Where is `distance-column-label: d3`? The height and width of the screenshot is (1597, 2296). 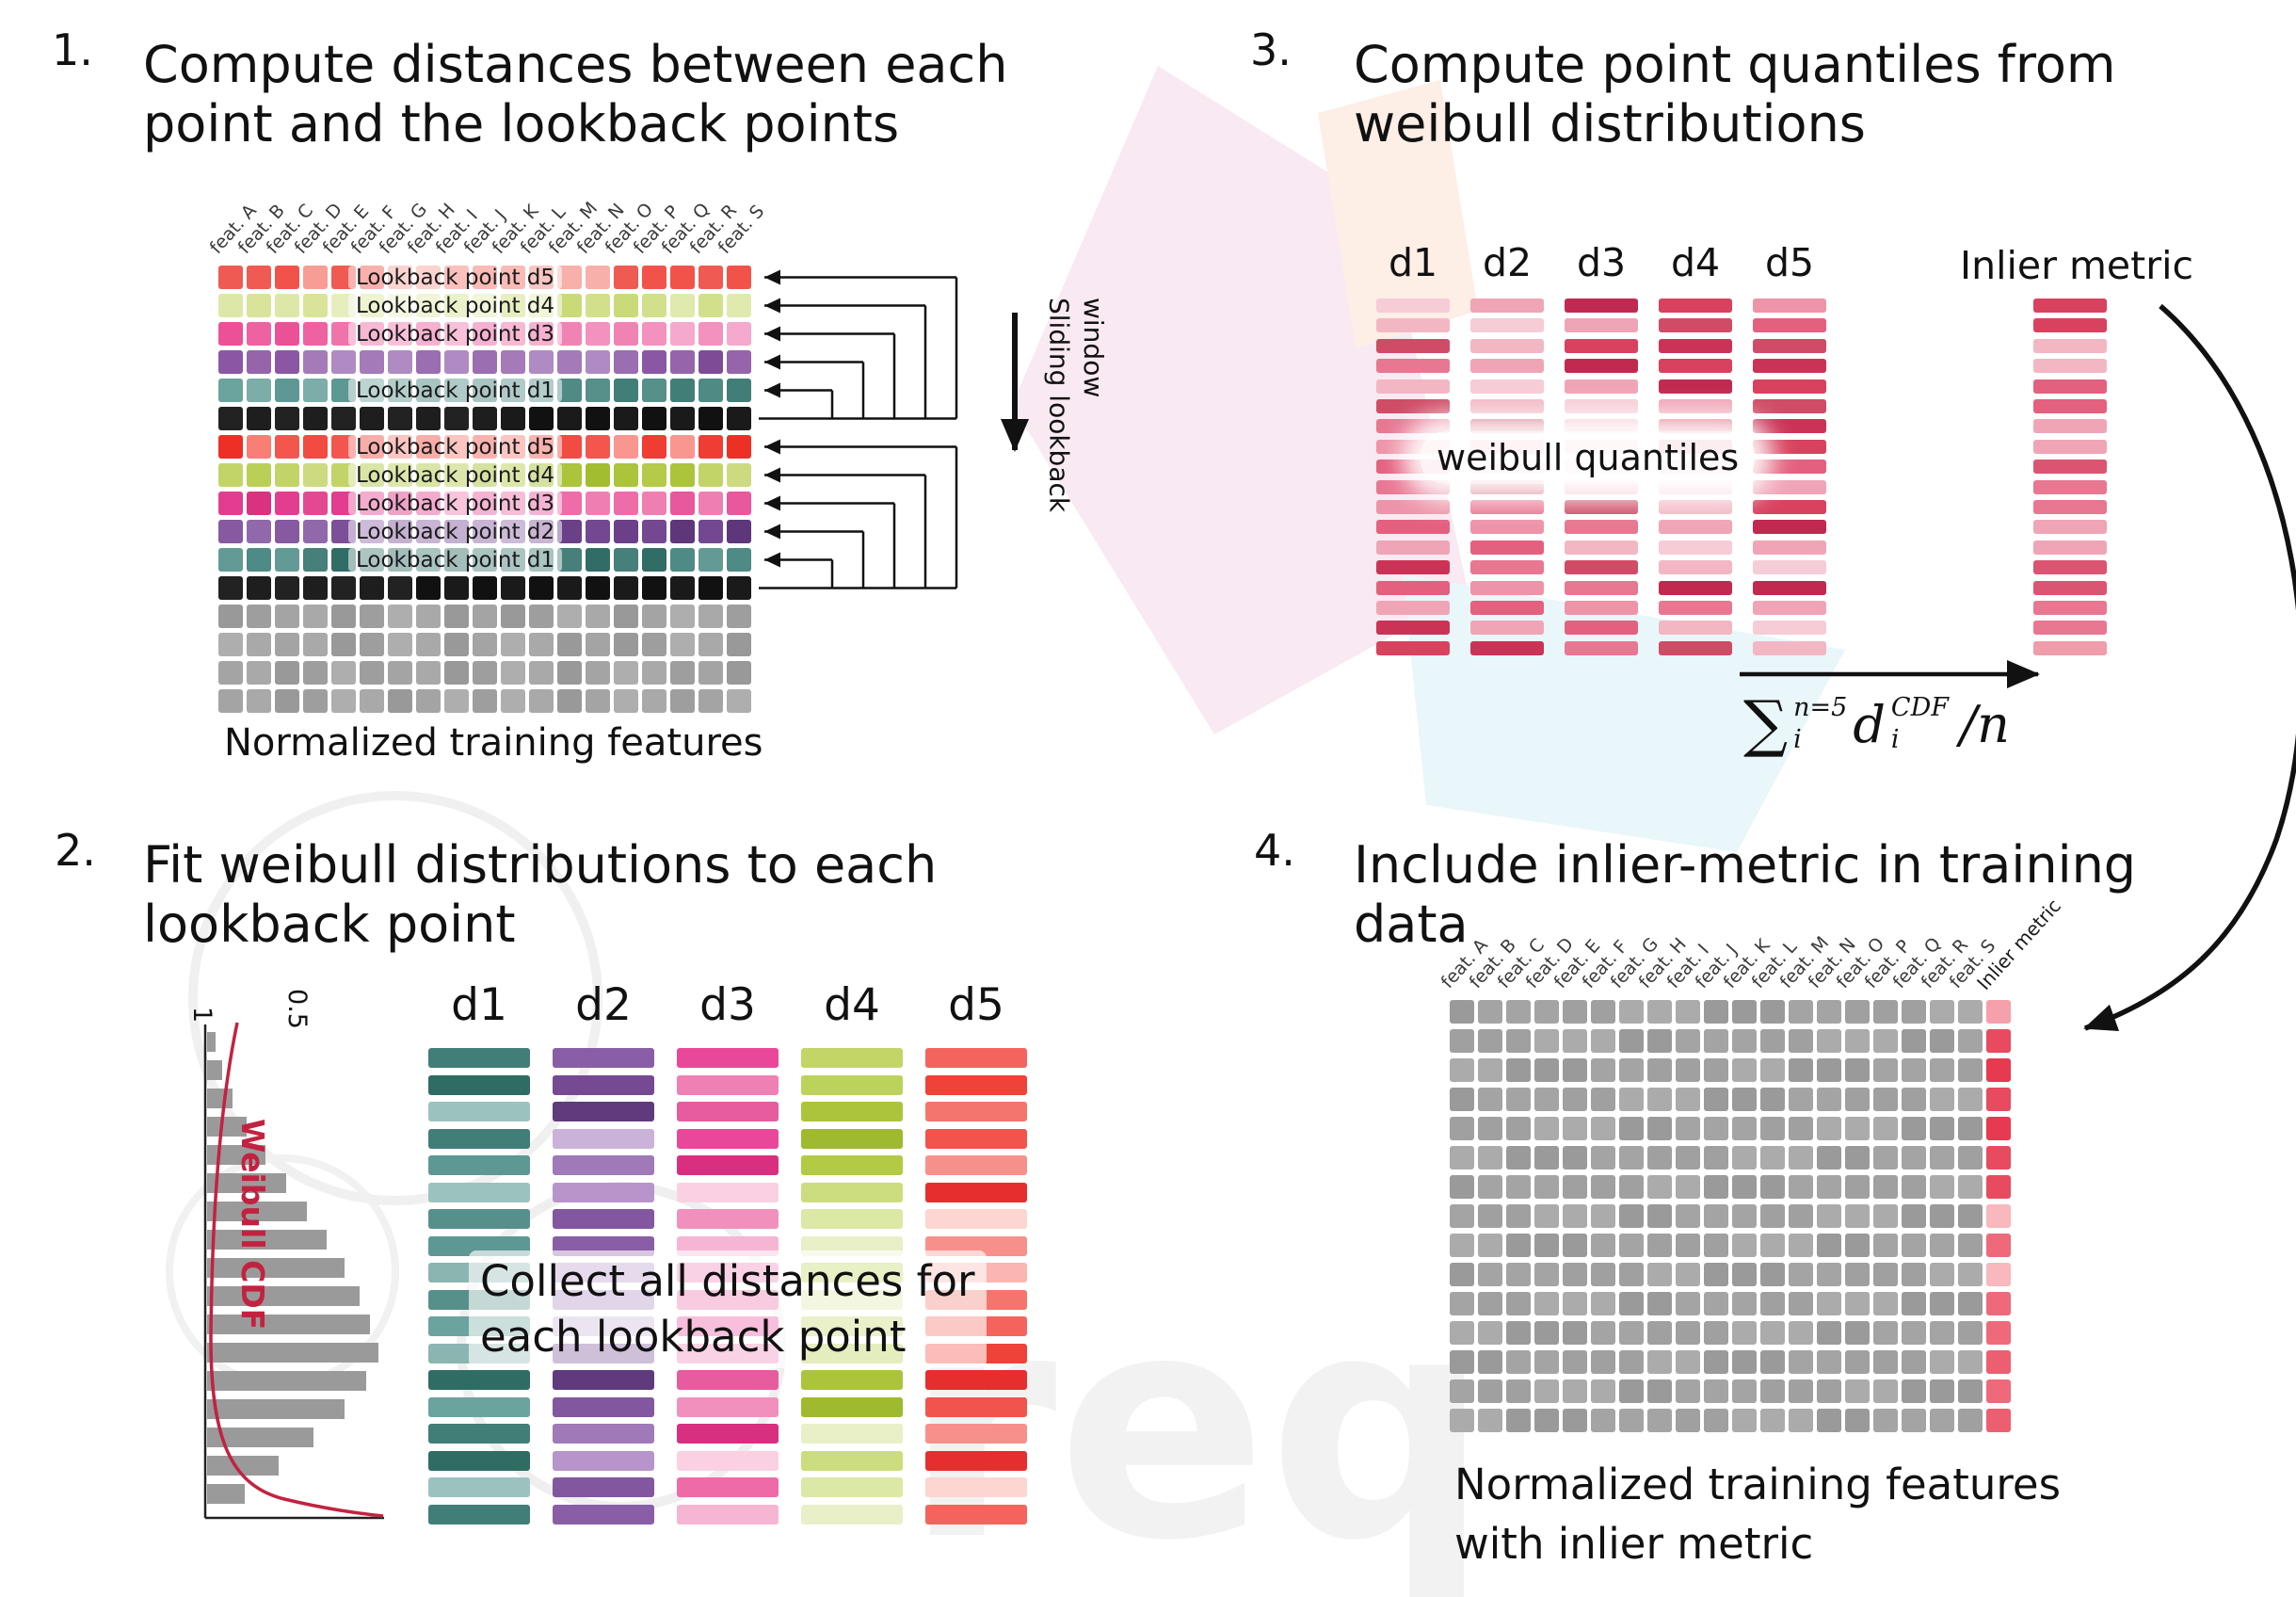
distance-column-label: d3 is located at coordinates (727, 1005).